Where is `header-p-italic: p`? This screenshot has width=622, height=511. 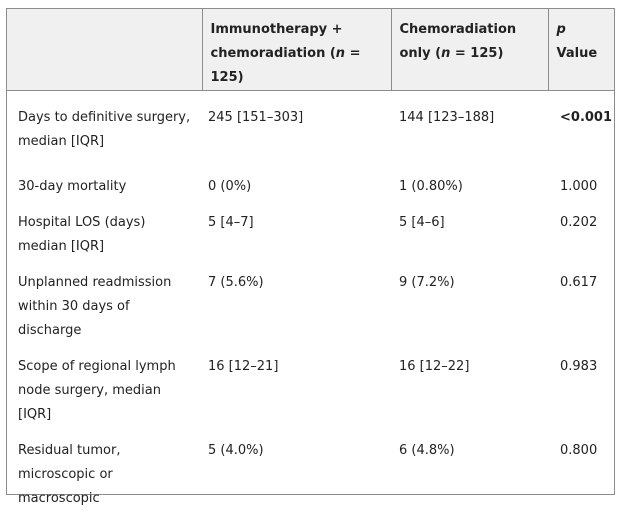 header-p-italic: p is located at coordinates (561, 29).